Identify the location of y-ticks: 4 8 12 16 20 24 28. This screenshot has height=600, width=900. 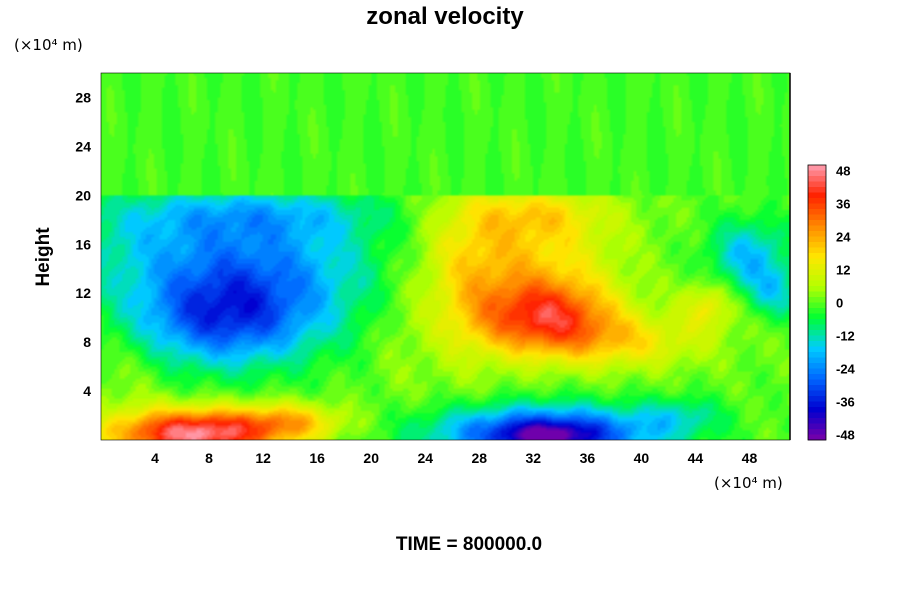
(83, 244).